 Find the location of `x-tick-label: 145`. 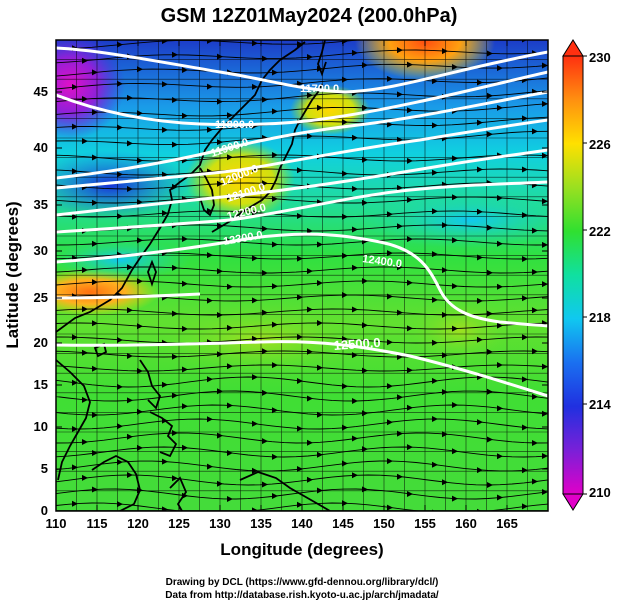

x-tick-label: 145 is located at coordinates (343, 523).